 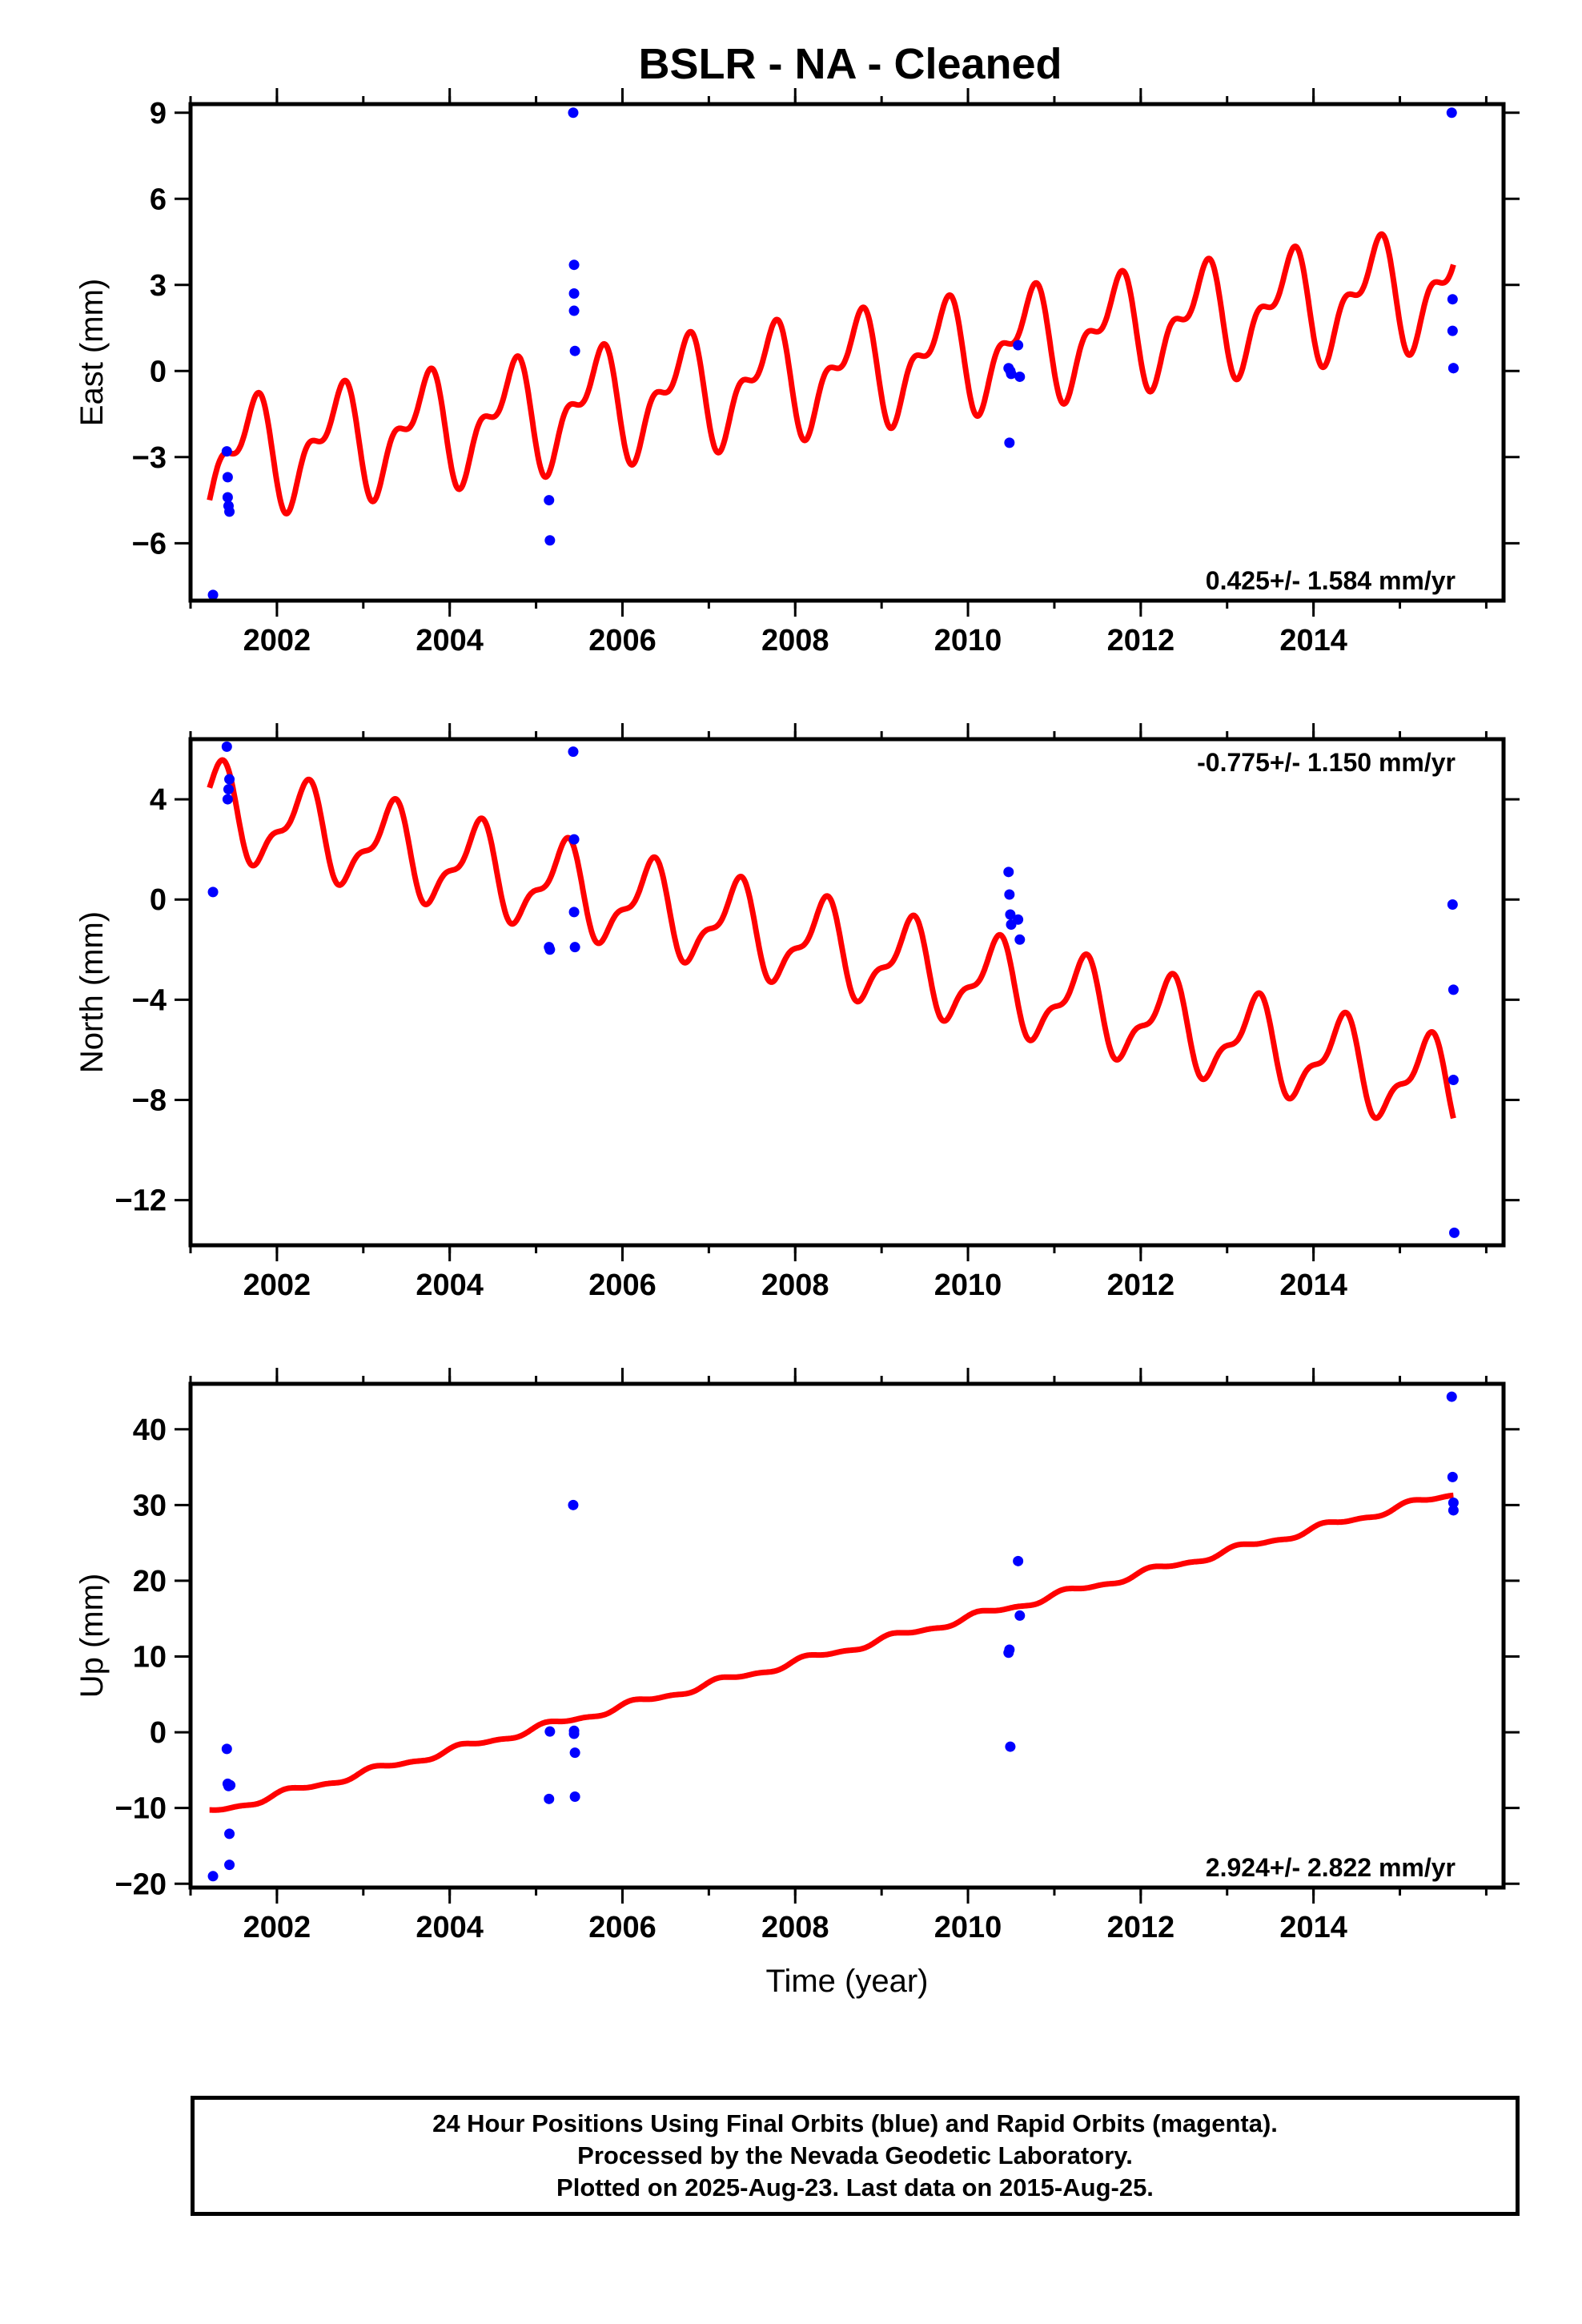 I want to click on up-x-tick-label: 2010, so click(x=968, y=1927).